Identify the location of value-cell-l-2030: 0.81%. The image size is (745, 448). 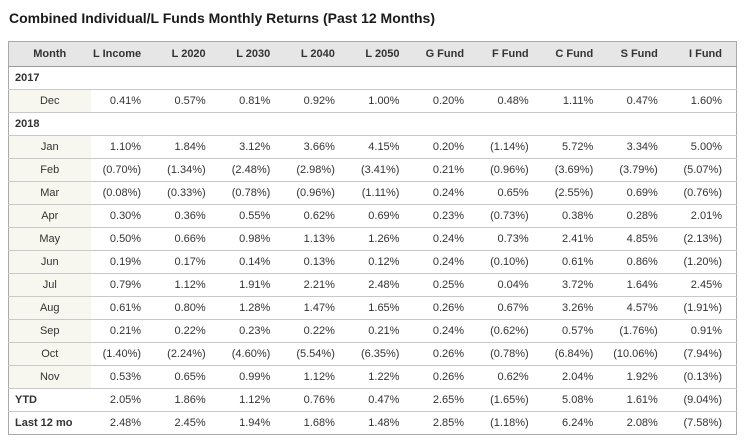
(252, 101).